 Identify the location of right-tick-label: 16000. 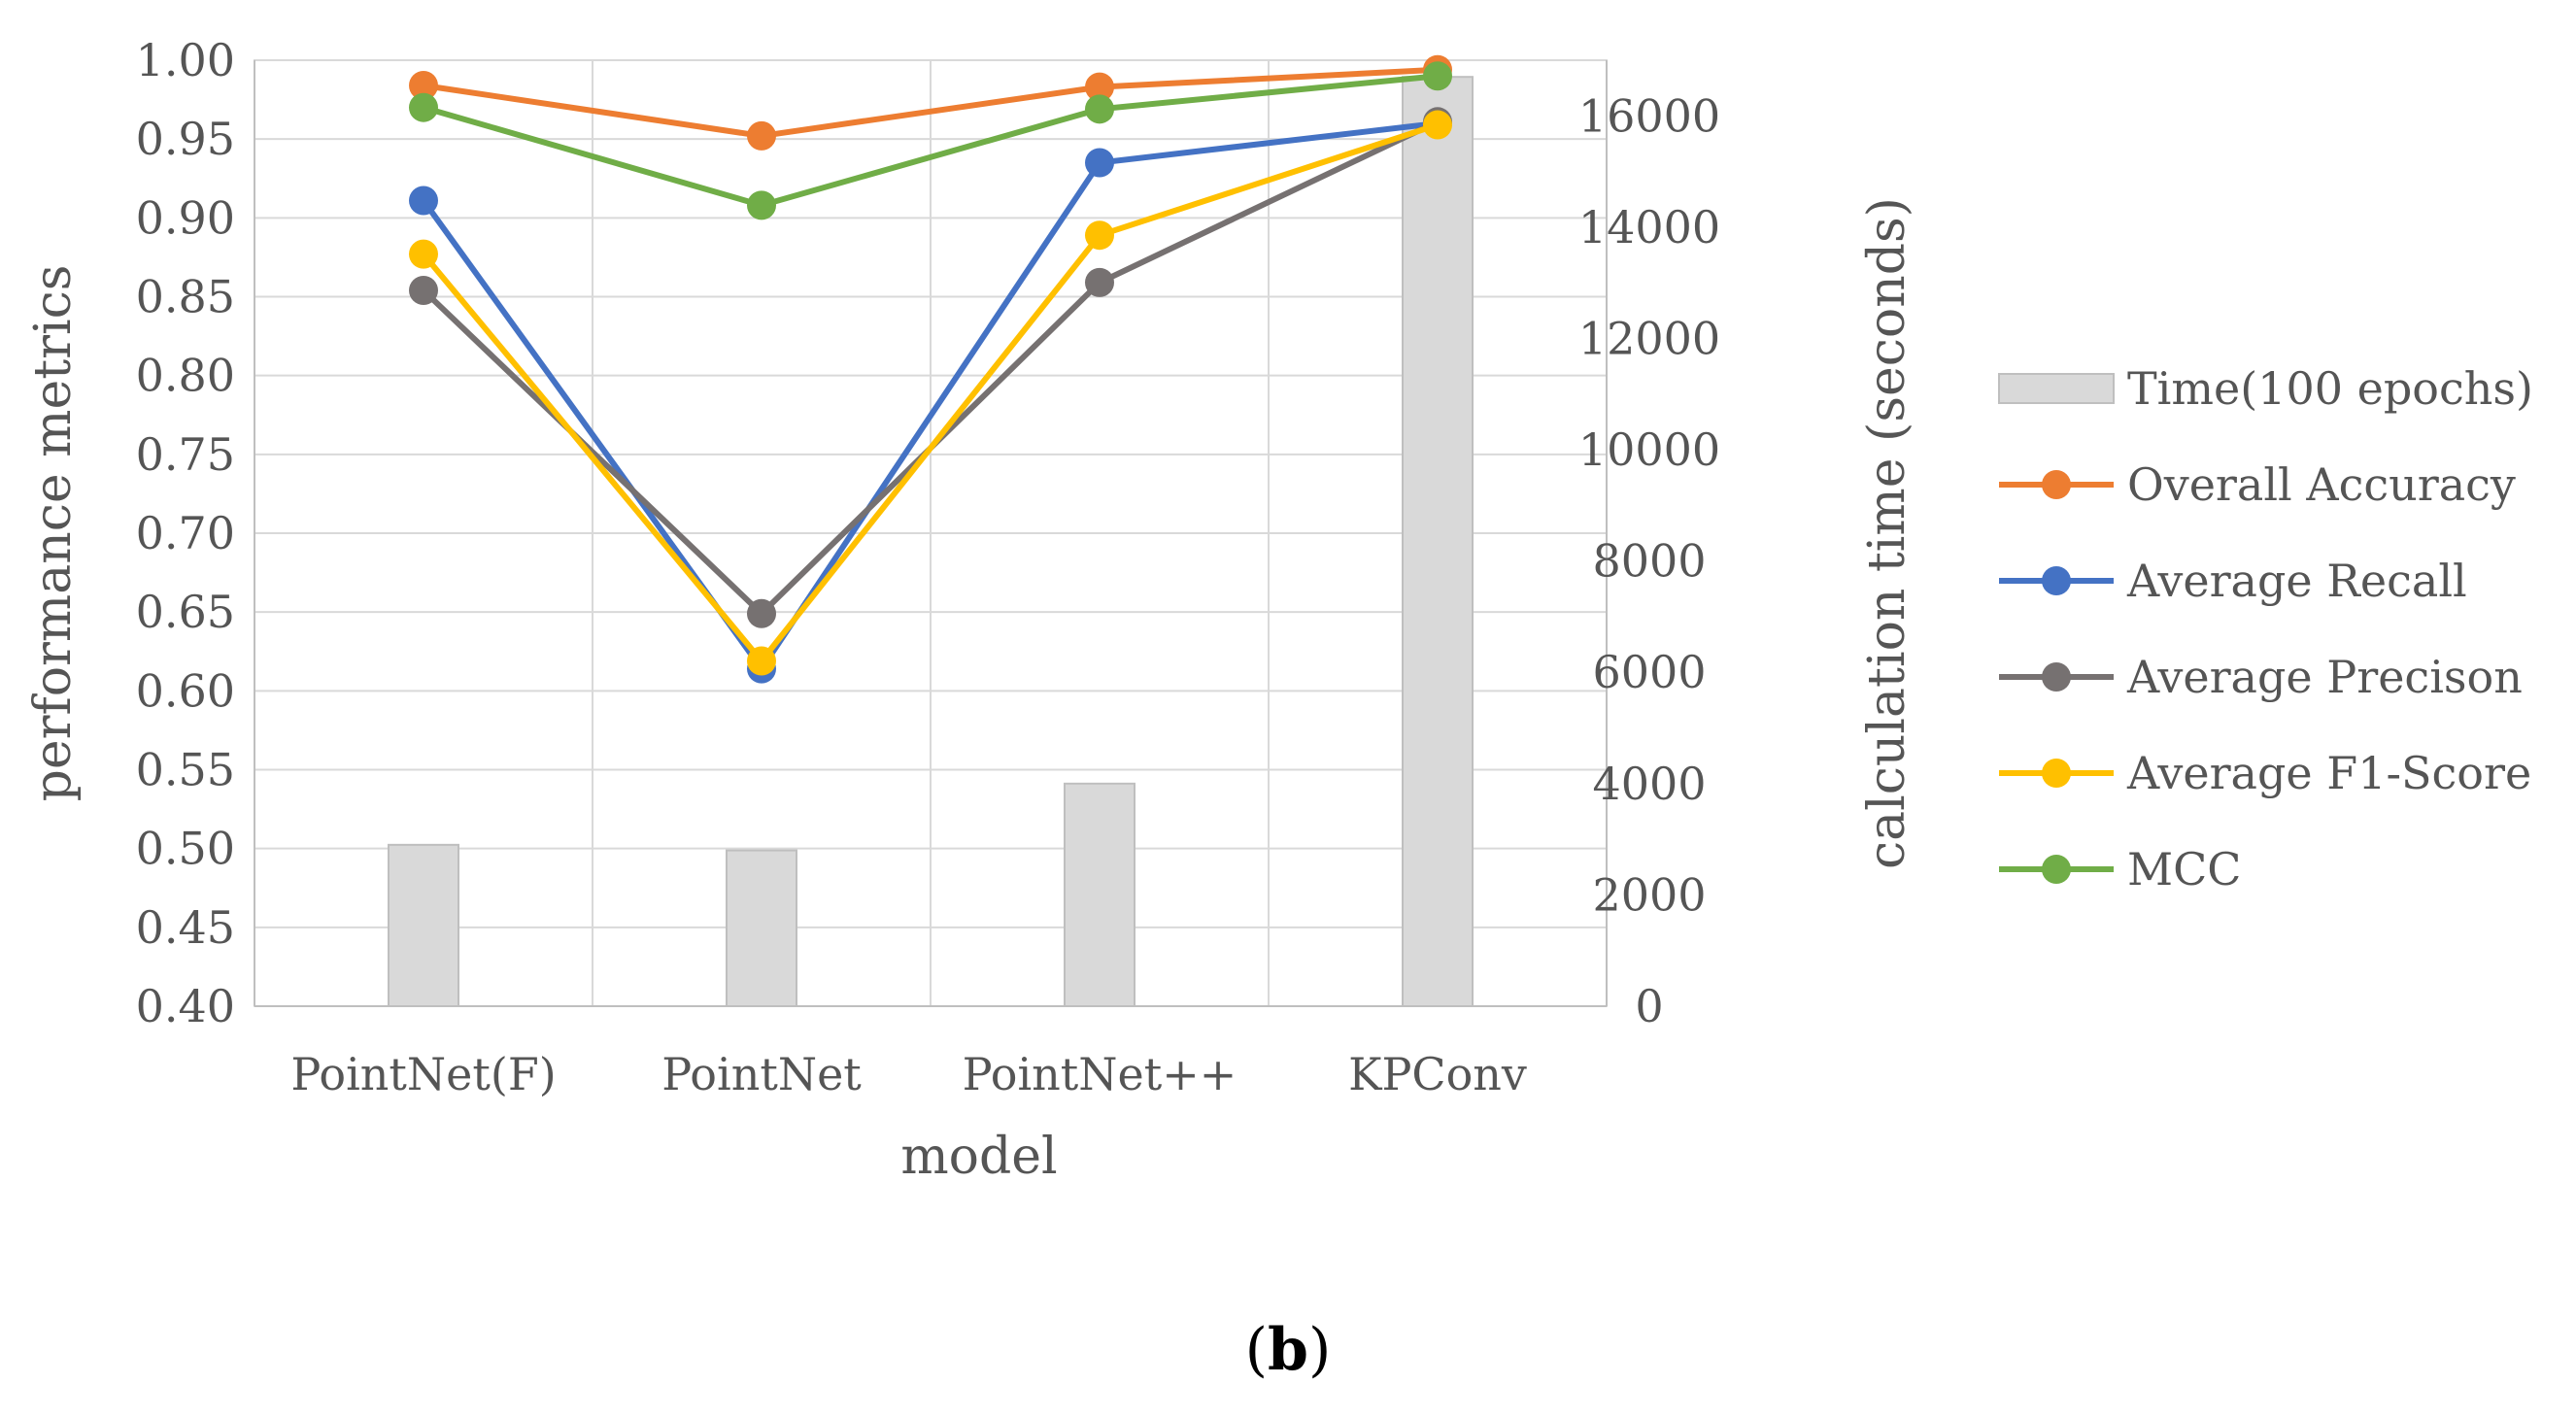
(1649, 115).